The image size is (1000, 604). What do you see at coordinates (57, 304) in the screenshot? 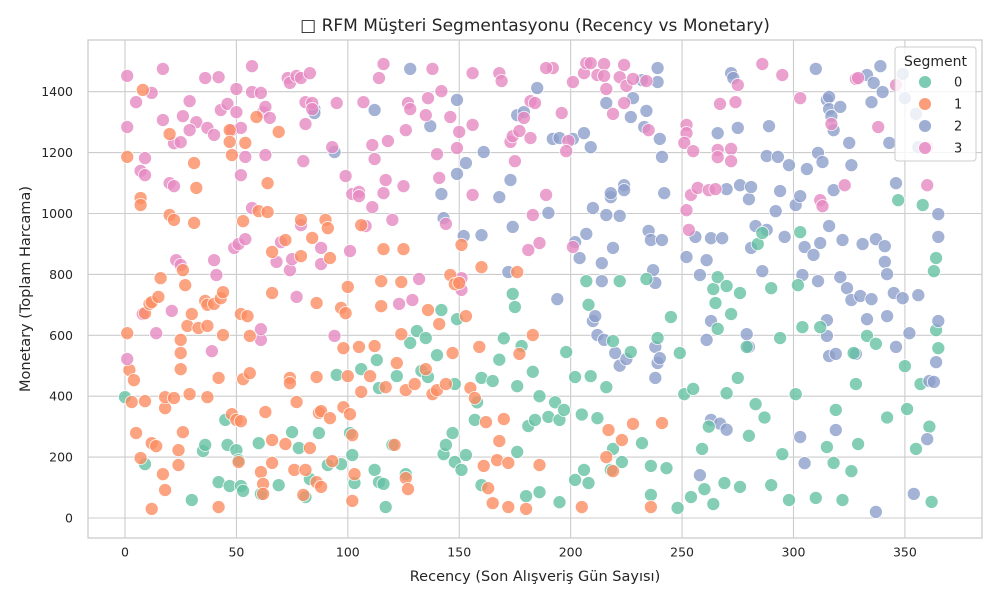
I see `y-axis-ticks: 0 200 400 600 800 1000 1200 1400` at bounding box center [57, 304].